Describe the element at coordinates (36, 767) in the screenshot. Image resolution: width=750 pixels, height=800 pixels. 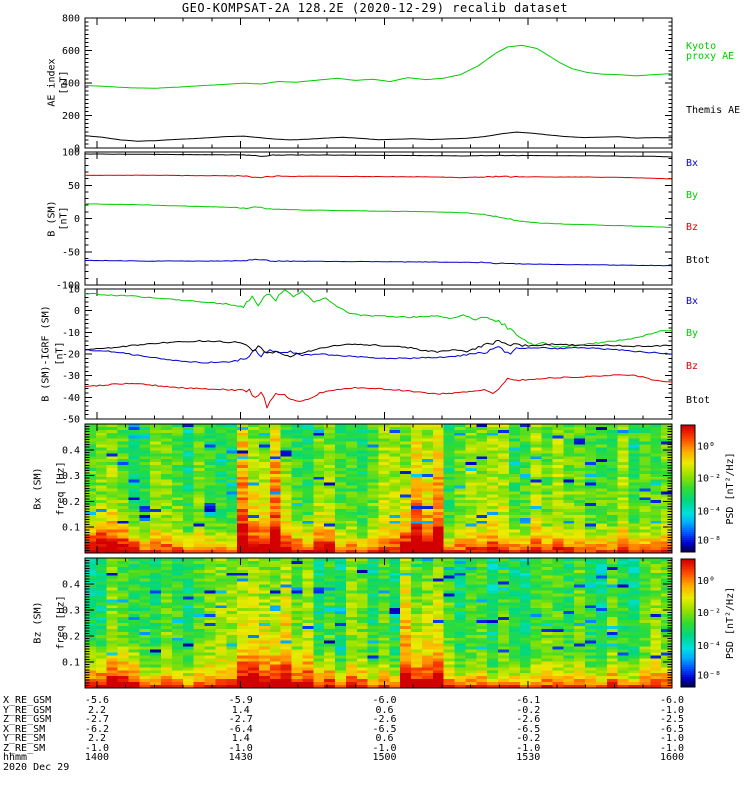
I see `ephemeris-row-label: 2020 Dec 29` at that location.